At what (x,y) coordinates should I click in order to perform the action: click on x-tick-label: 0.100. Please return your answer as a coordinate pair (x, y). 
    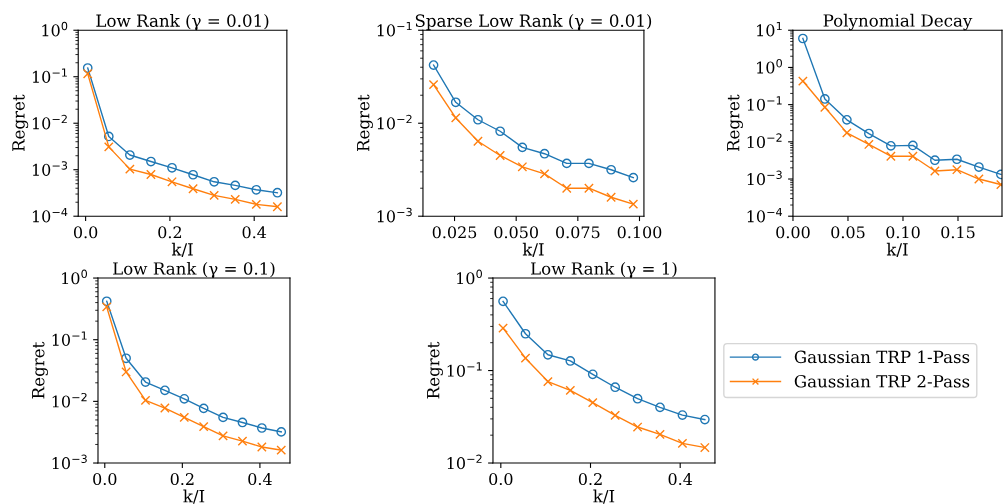
    Looking at the image, I should click on (639, 232).